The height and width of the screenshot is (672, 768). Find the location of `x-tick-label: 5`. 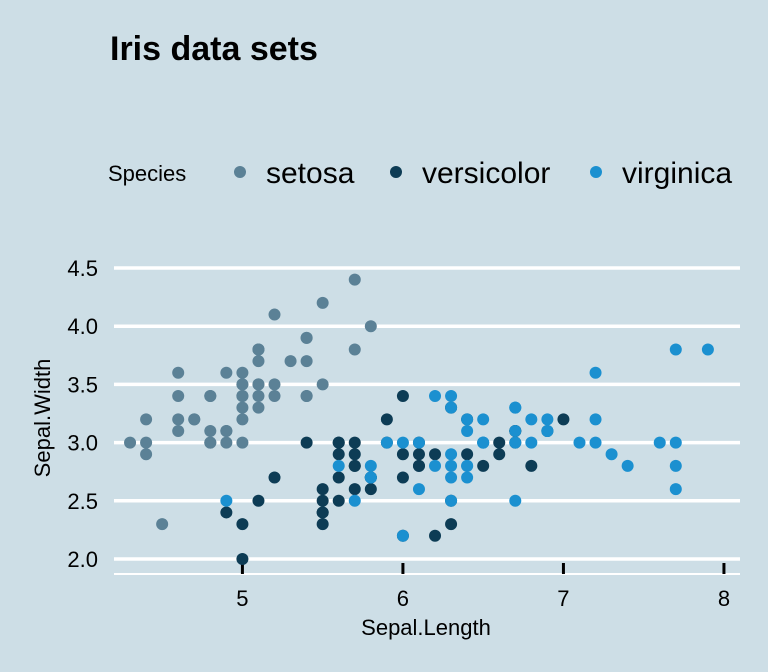

x-tick-label: 5 is located at coordinates (242, 598).